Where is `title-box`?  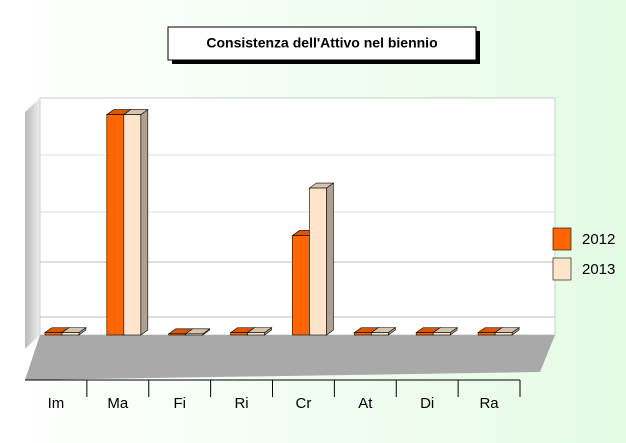
title-box is located at coordinates (322, 43).